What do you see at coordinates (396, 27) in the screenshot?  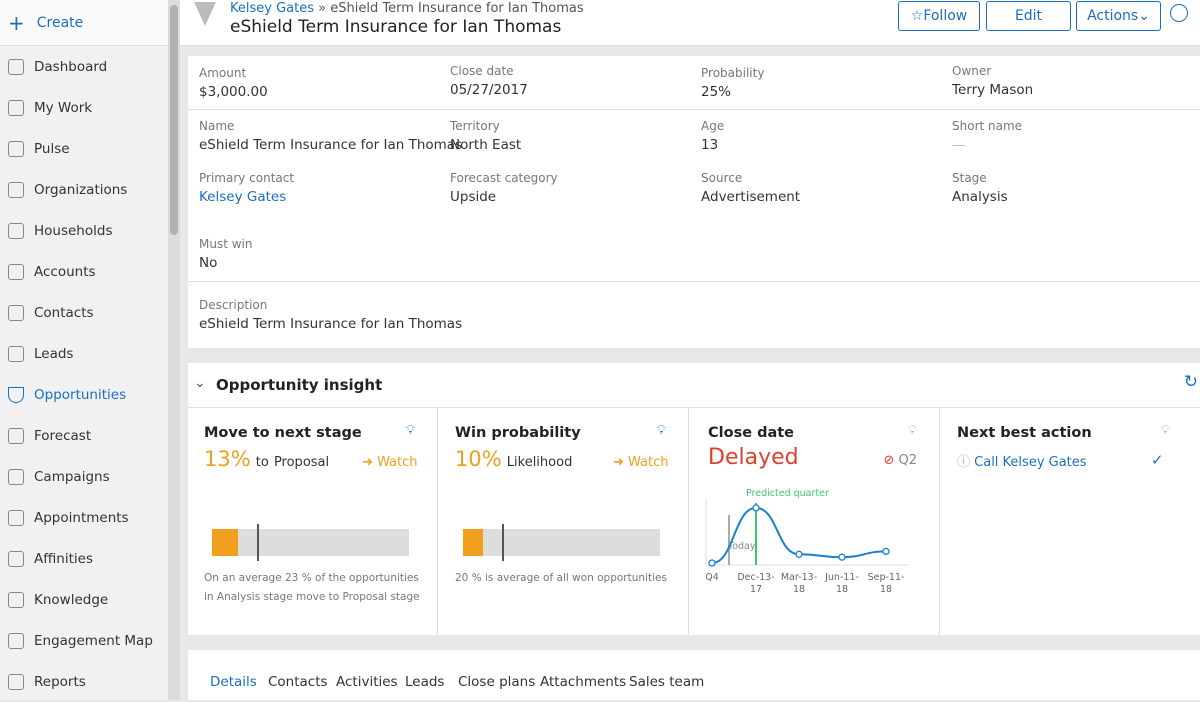 I see `page-title: eShield Term Insurance for Ian Thomas` at bounding box center [396, 27].